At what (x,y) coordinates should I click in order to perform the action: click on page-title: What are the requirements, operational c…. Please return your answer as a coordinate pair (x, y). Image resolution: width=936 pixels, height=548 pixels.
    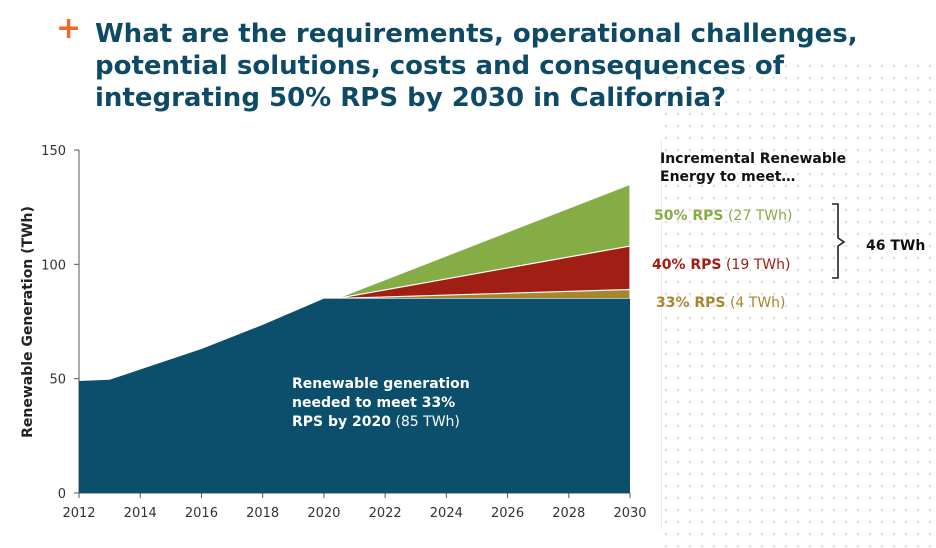
    Looking at the image, I should click on (476, 66).